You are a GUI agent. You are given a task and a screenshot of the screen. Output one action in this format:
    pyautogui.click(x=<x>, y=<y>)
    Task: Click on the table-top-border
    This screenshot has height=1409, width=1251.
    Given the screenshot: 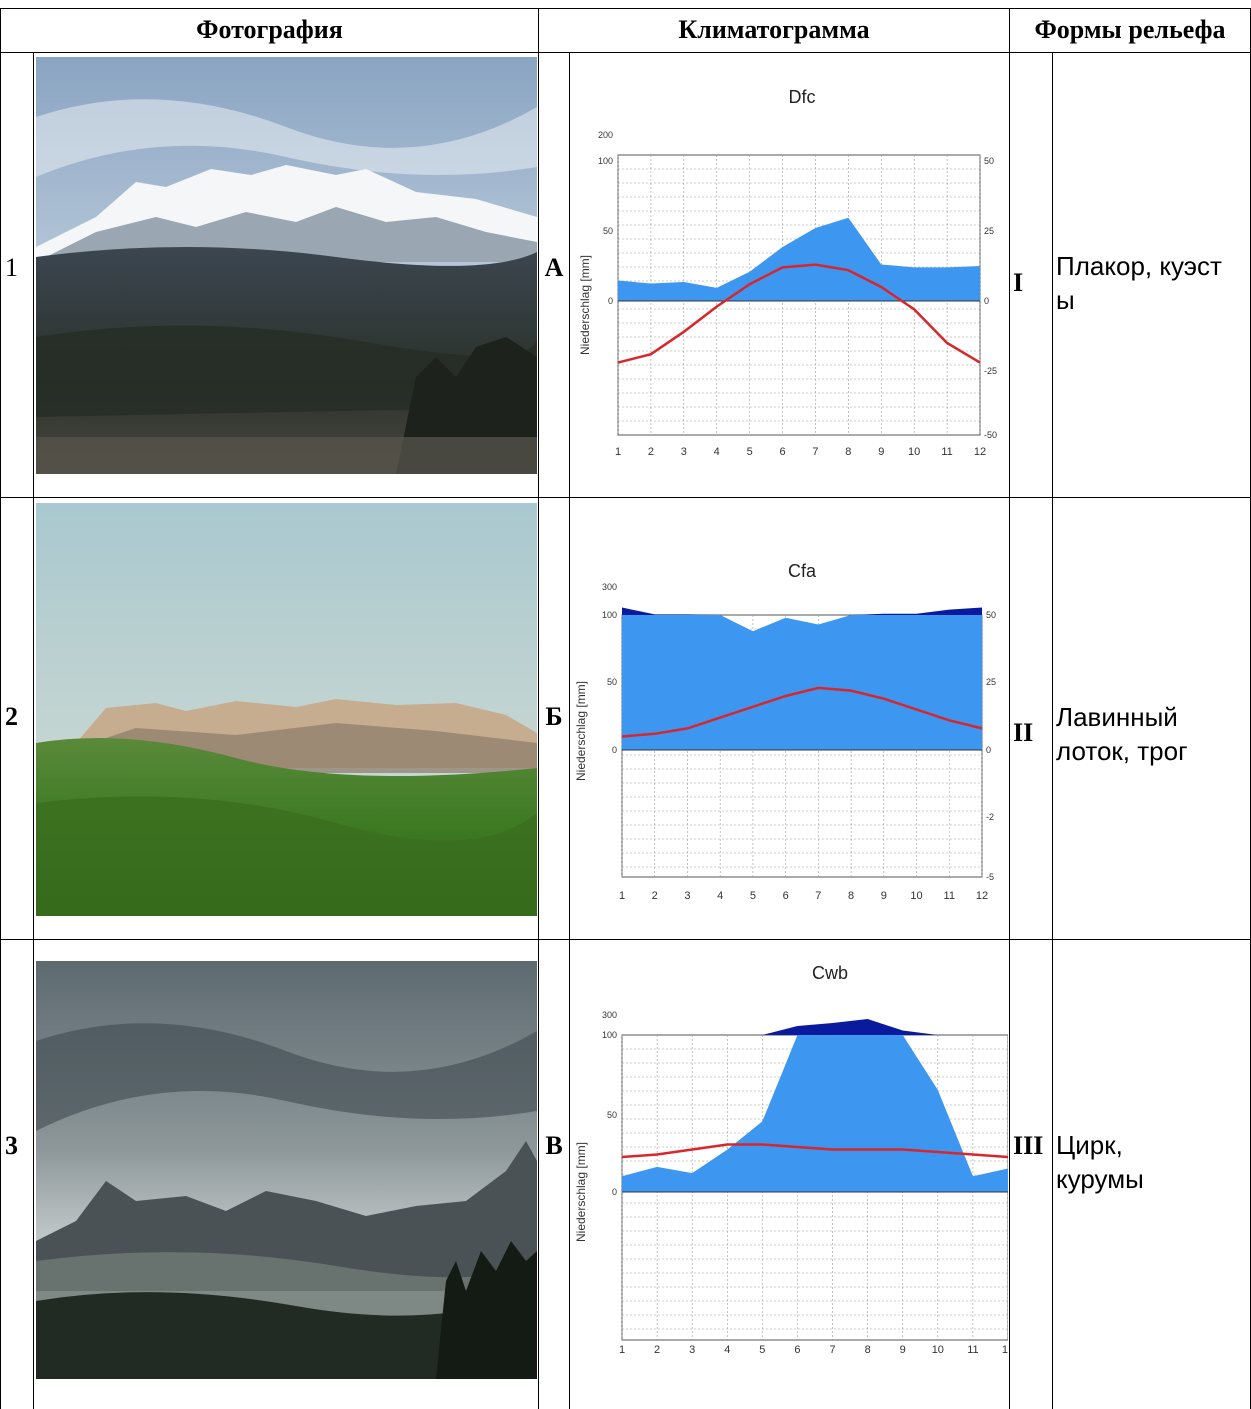 What is the action you would take?
    pyautogui.click(x=625, y=8)
    